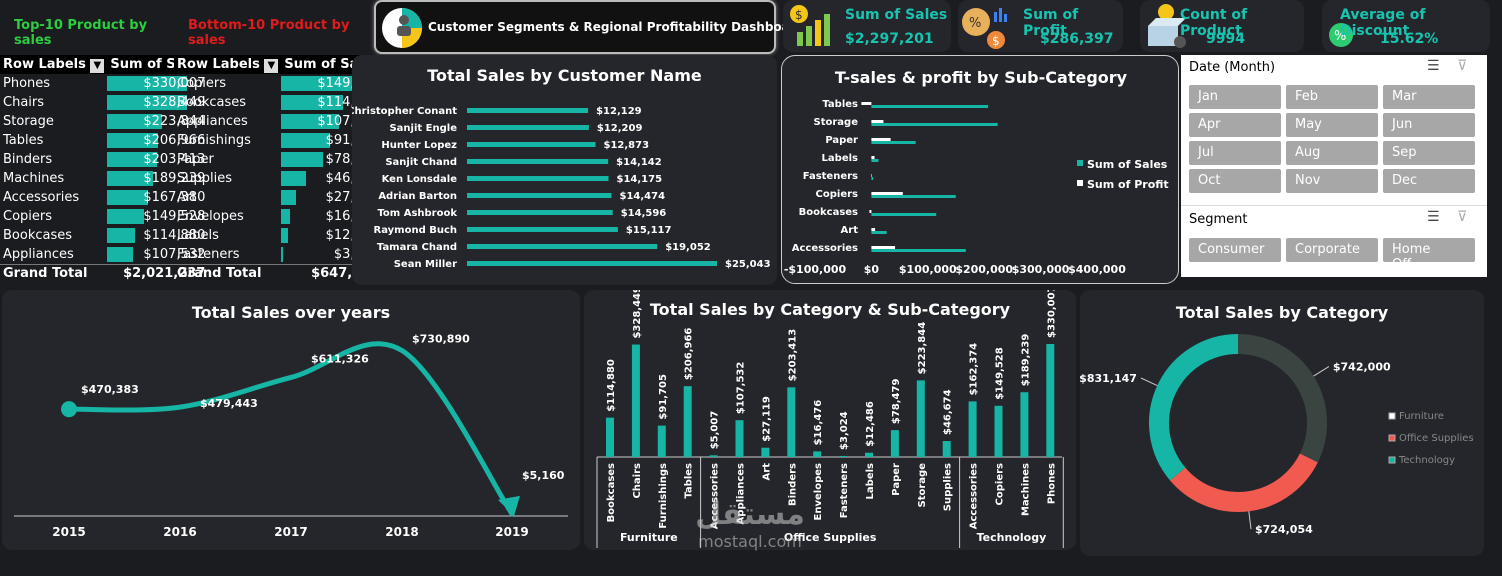 This screenshot has width=1502, height=576. What do you see at coordinates (844, 430) in the screenshot?
I see `bar-value-label: $3,024` at bounding box center [844, 430].